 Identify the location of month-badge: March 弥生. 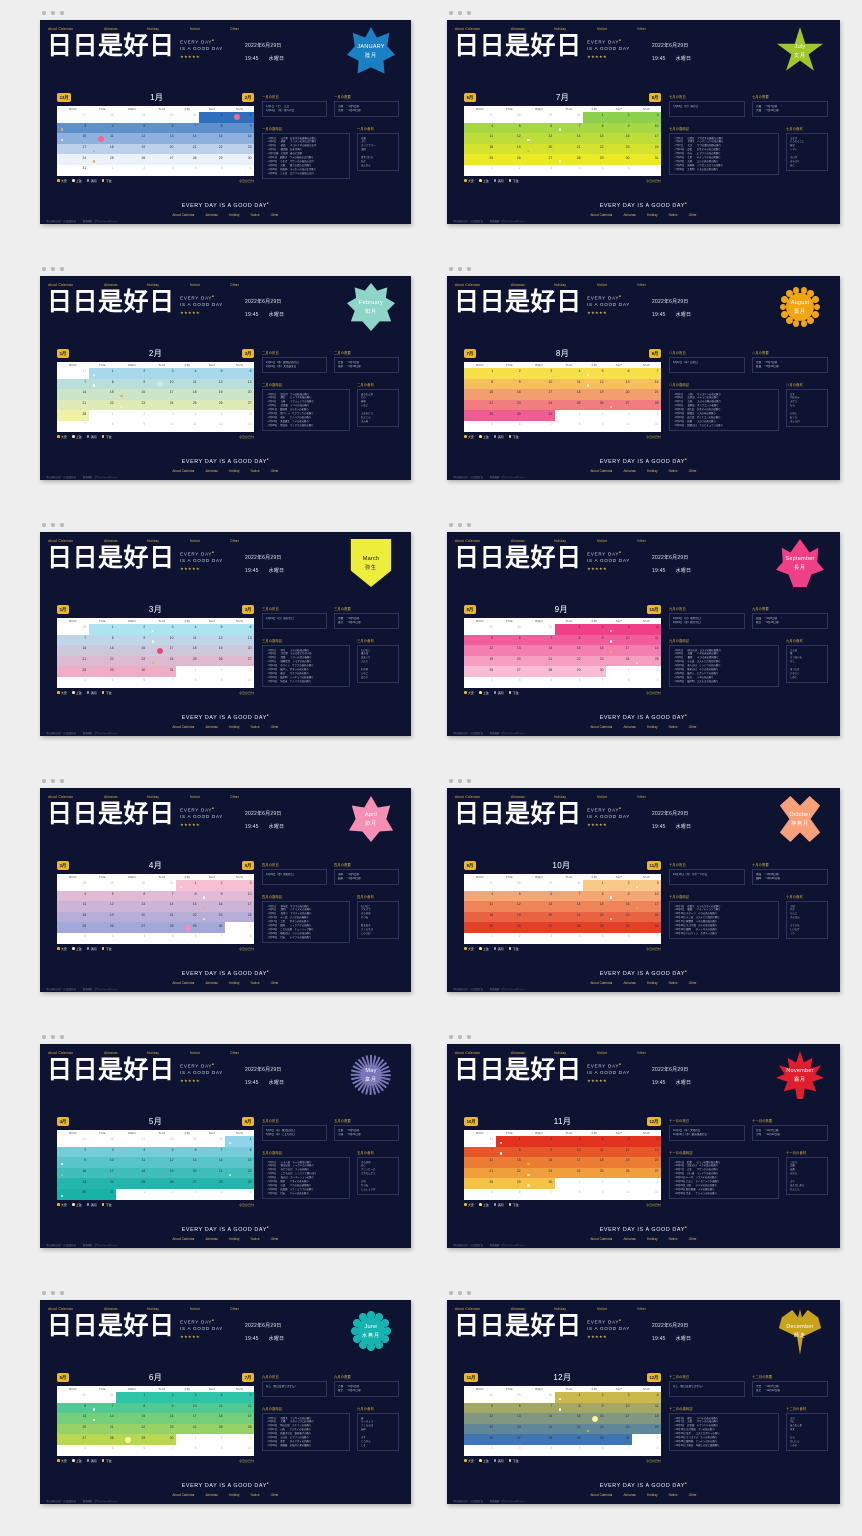
(371, 563).